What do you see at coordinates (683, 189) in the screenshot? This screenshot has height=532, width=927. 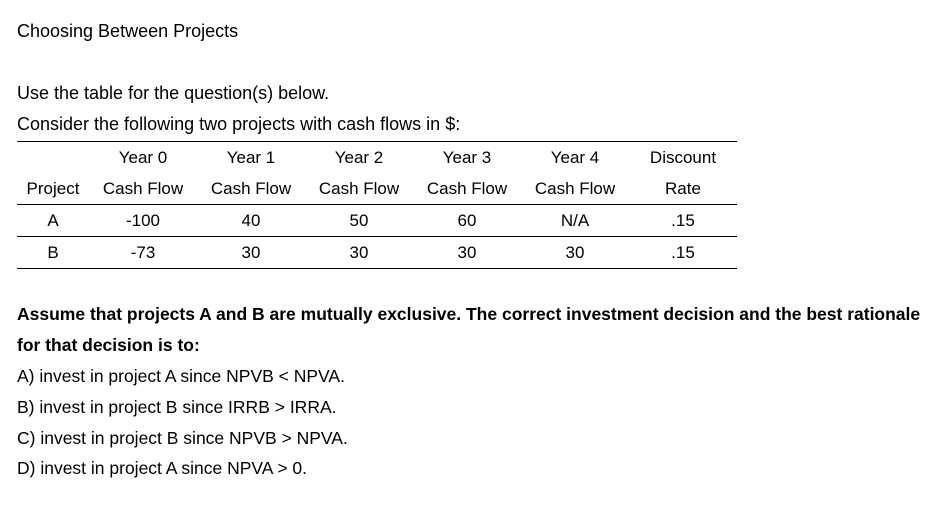 I see `header-cell: Rate` at bounding box center [683, 189].